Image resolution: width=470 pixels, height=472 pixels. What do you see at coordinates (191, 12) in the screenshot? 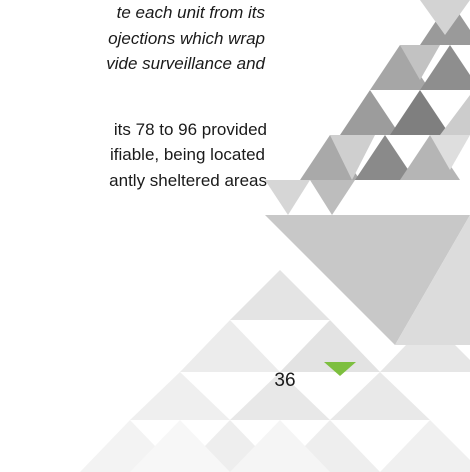
I see `text-line: te each unit from its` at bounding box center [191, 12].